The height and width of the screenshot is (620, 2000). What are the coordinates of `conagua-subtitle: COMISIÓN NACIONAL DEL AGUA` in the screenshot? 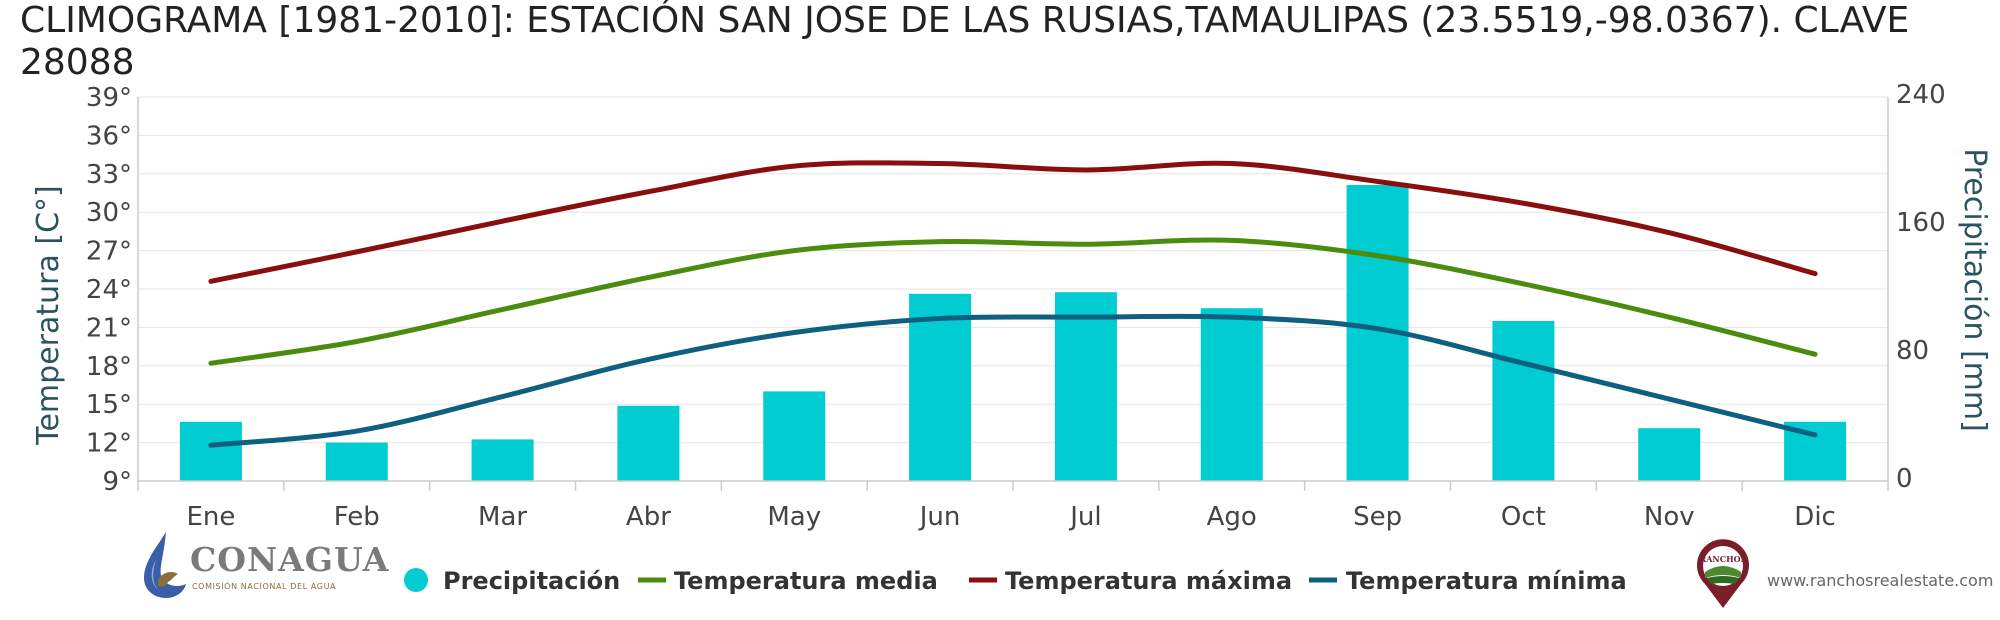 It's located at (264, 586).